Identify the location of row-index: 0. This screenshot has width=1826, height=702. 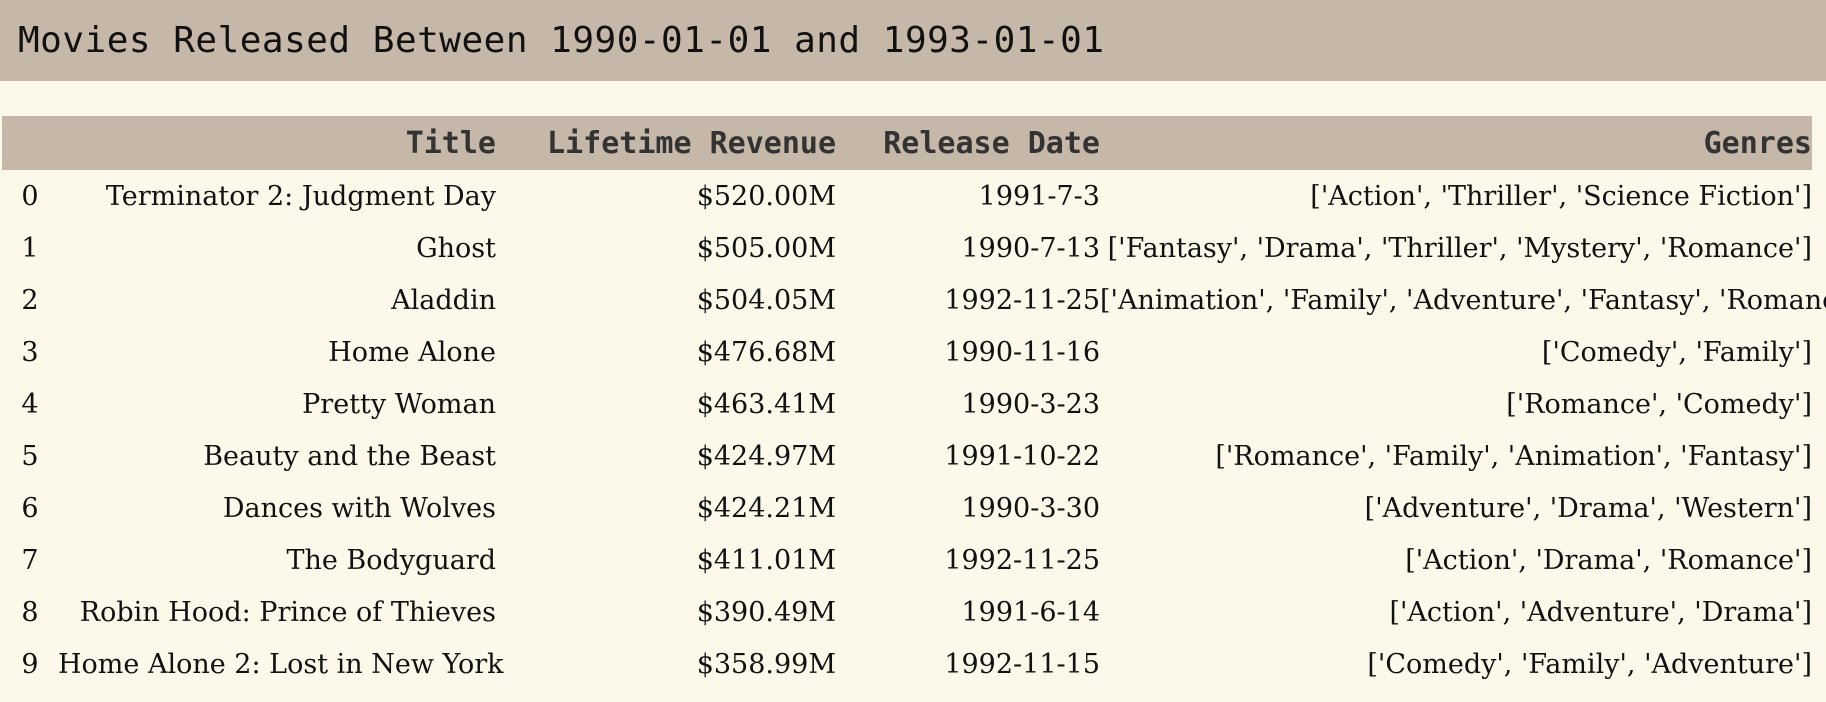
(30, 196).